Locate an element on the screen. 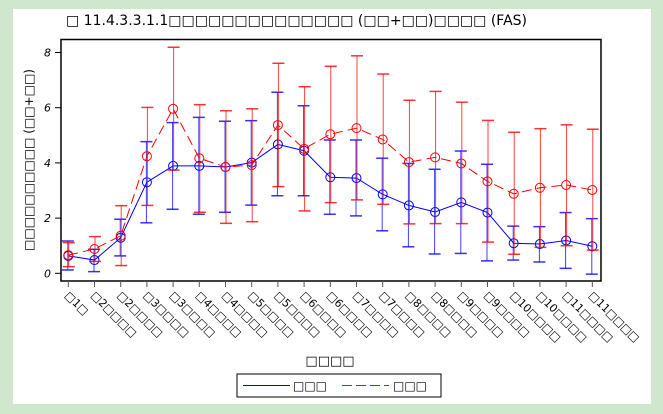 The height and width of the screenshot is (414, 663). y-tick-label: 8 is located at coordinates (47, 53).